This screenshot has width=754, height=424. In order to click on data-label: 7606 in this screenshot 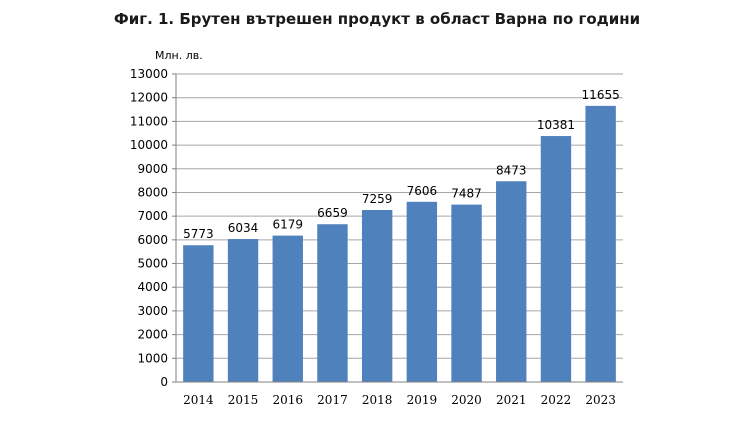, I will do `click(422, 191)`.